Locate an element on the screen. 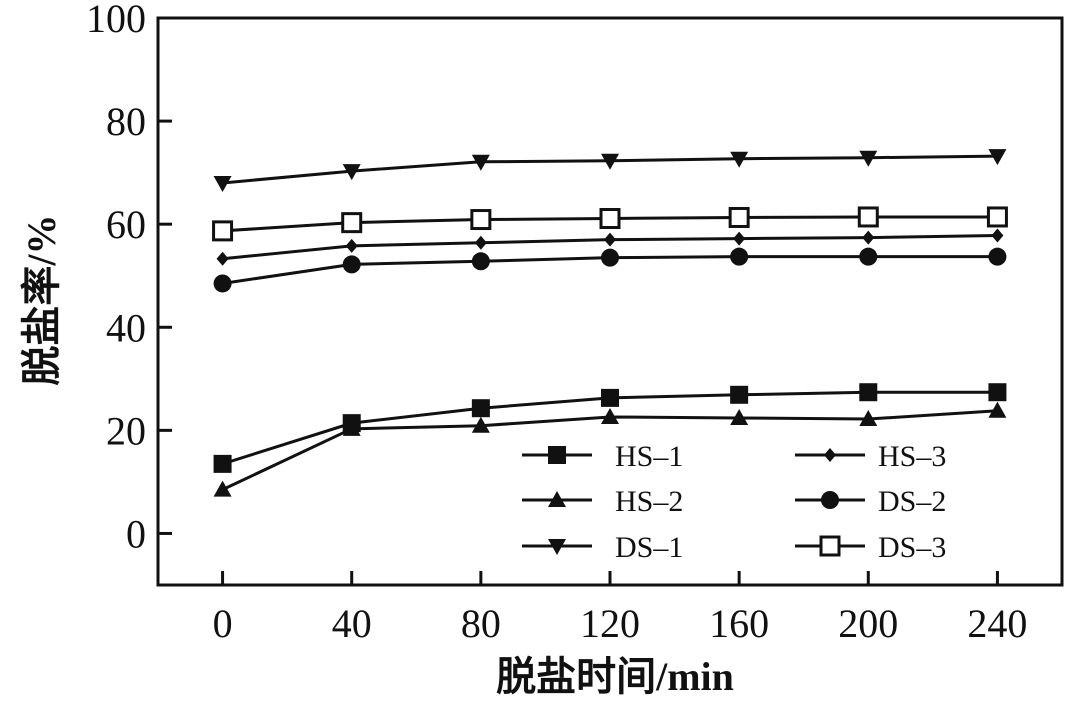 This screenshot has height=703, width=1080. y-tick-label: 0 is located at coordinates (136, 533).